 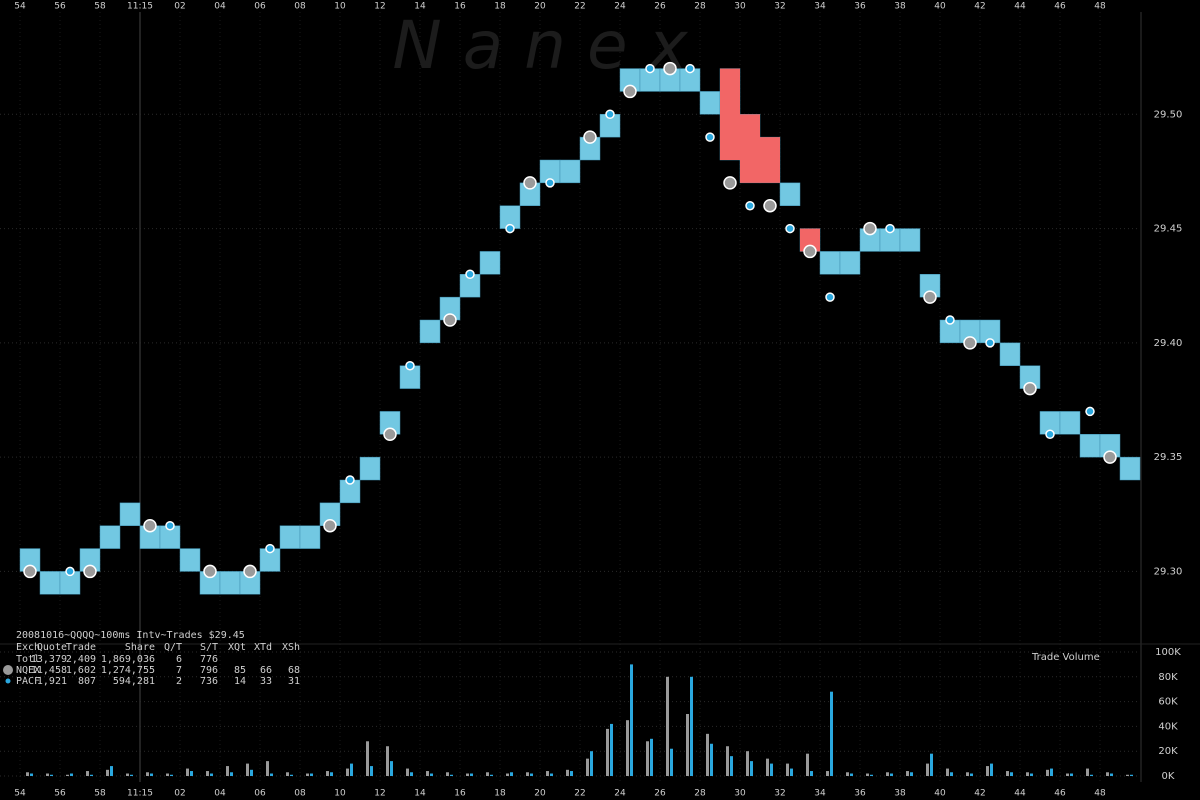 What do you see at coordinates (263, 647) in the screenshot?
I see `stats-header: XTd` at bounding box center [263, 647].